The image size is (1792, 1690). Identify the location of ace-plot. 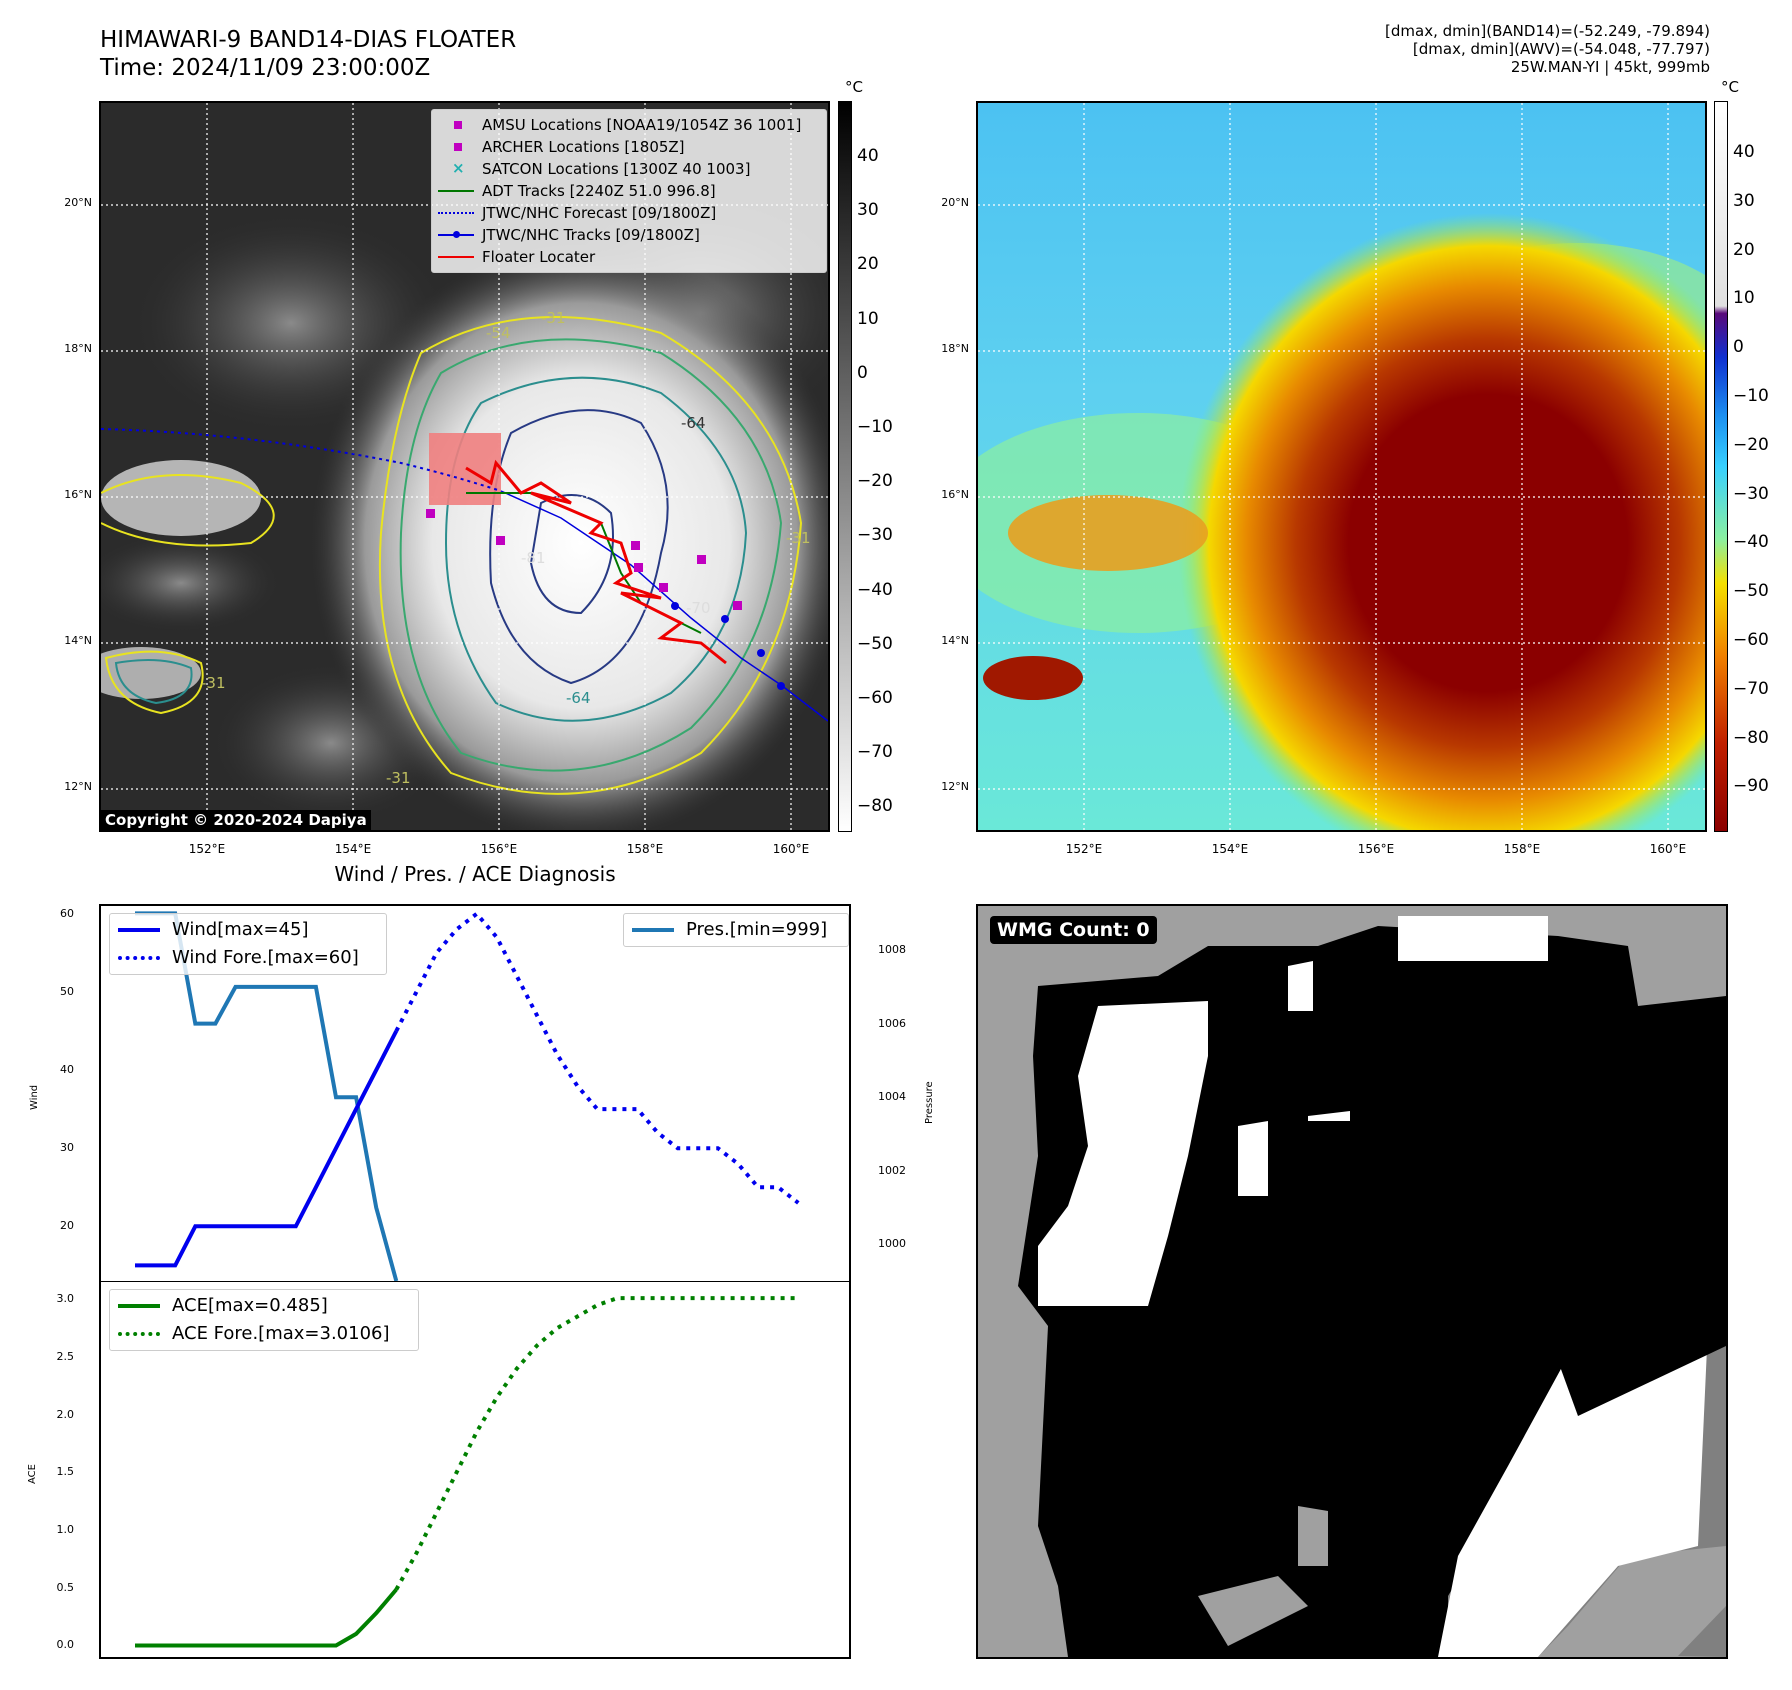
(466, 1472).